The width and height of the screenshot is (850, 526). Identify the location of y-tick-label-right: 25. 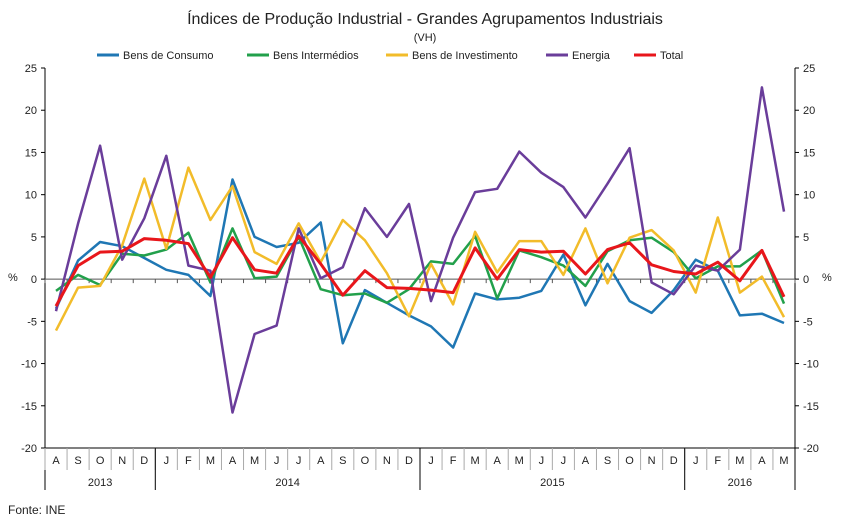
(809, 69).